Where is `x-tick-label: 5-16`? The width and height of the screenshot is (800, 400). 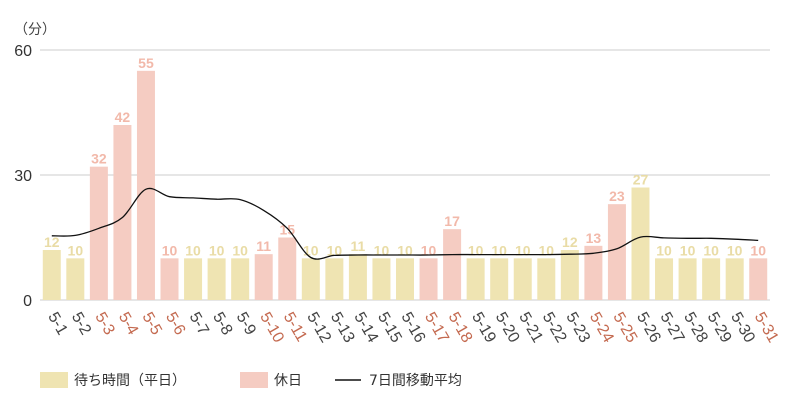 x-tick-label: 5-16 is located at coordinates (413, 328).